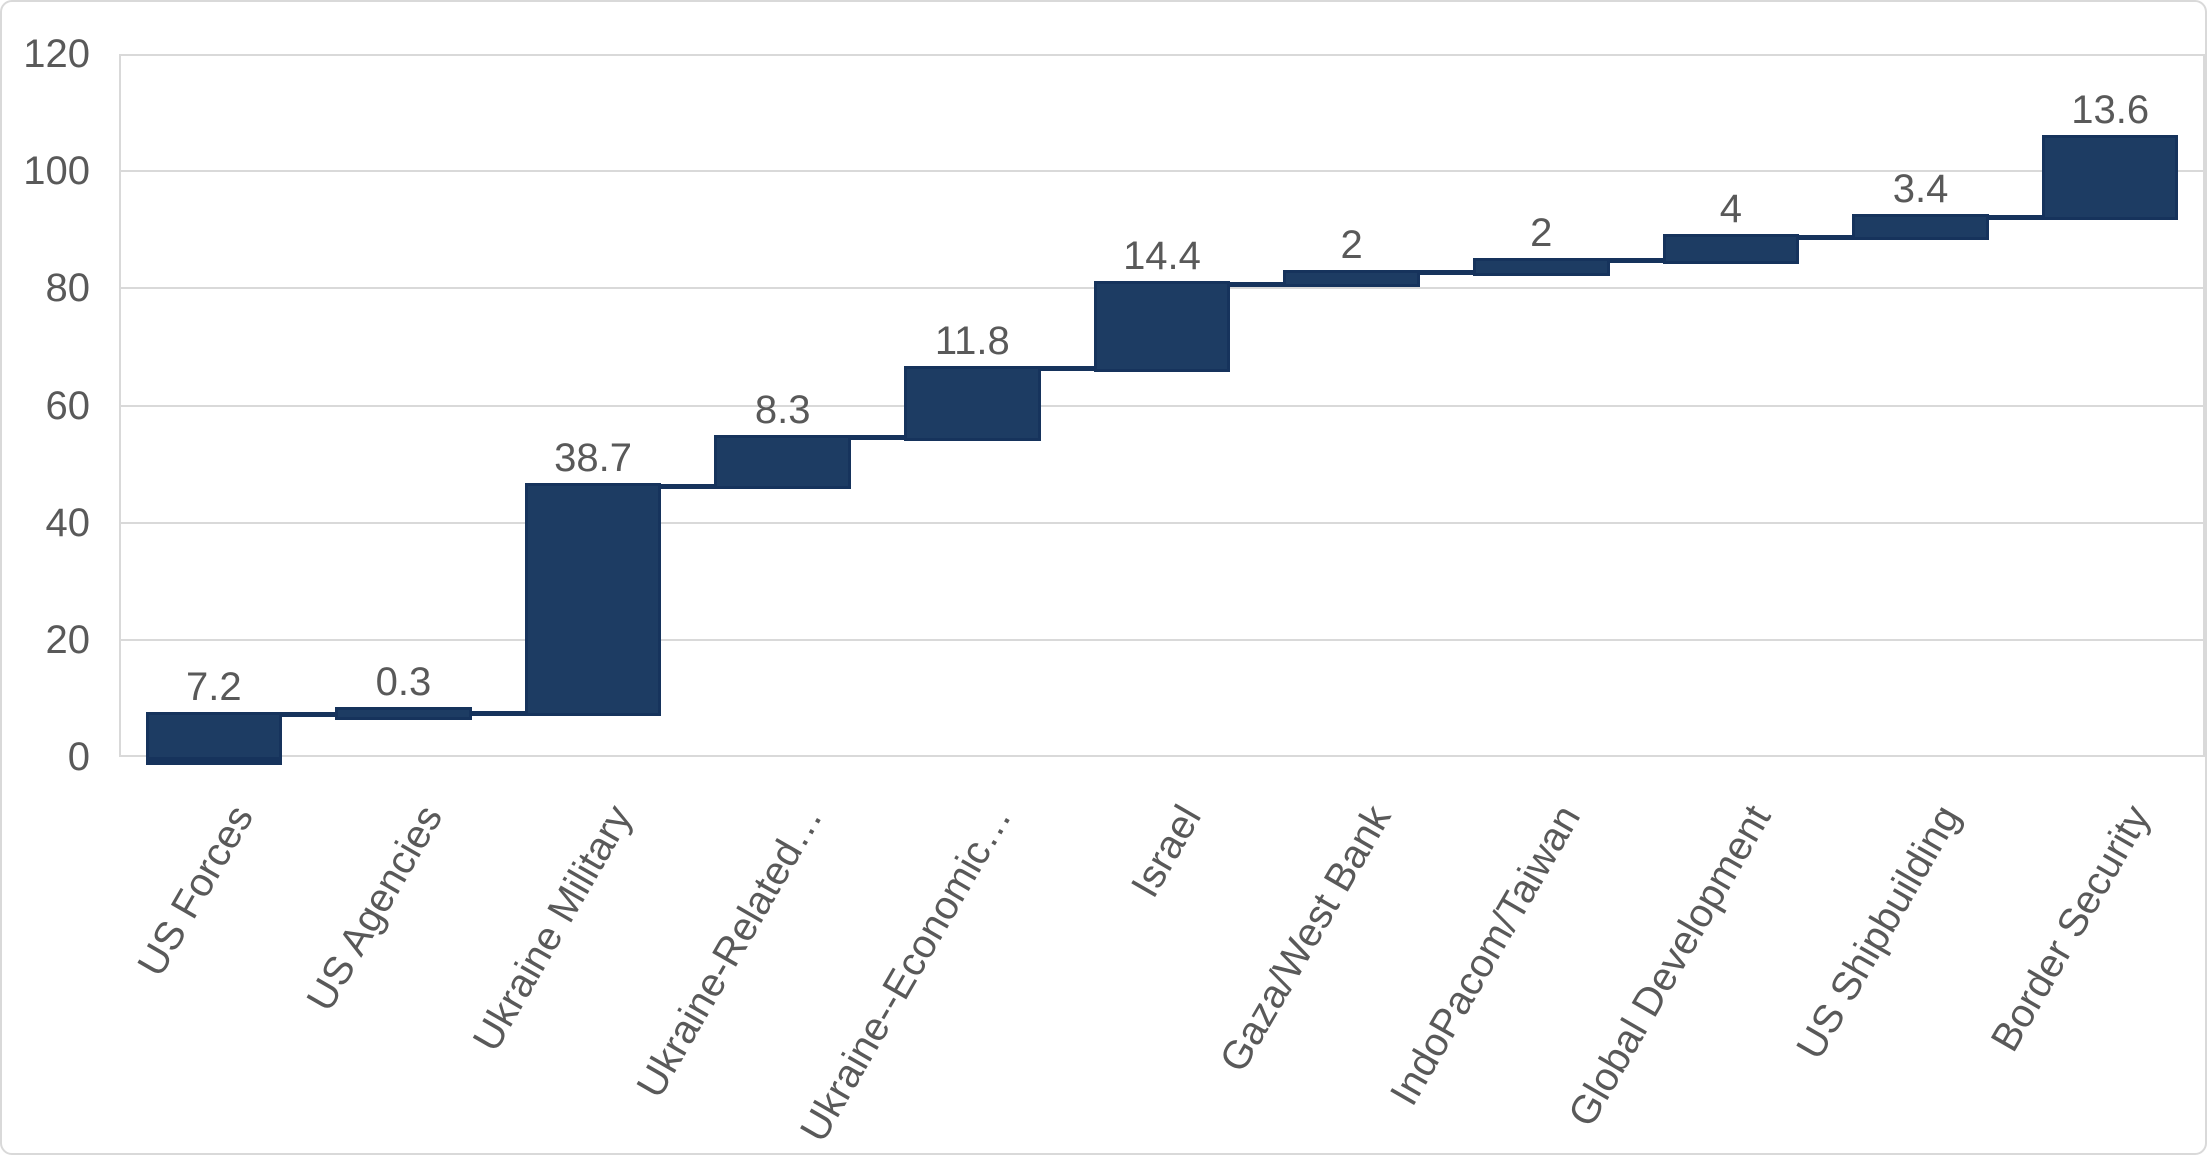 The width and height of the screenshot is (2207, 1155). Describe the element at coordinates (214, 735) in the screenshot. I see `bar-us-forces` at that location.